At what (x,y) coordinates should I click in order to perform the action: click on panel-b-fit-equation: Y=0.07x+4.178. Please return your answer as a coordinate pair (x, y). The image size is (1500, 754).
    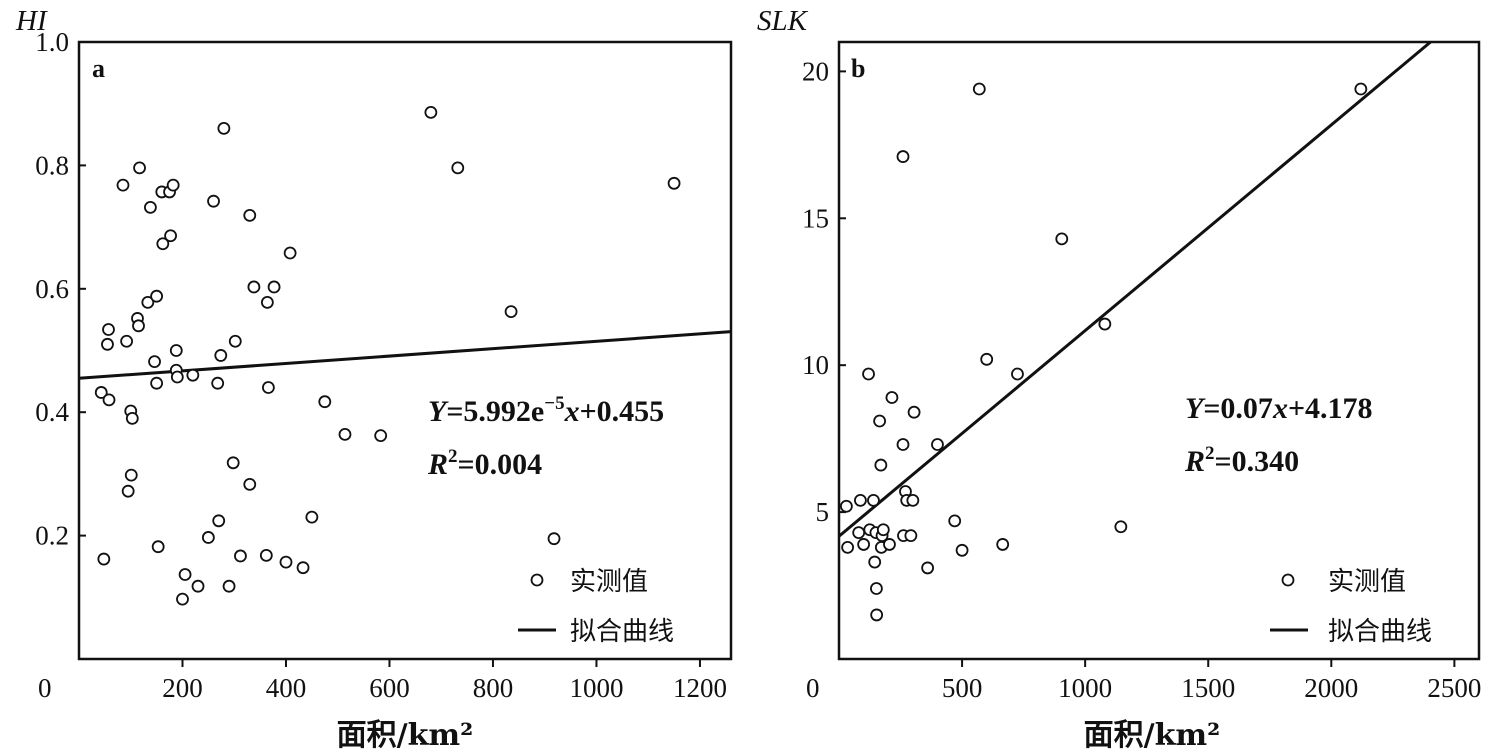
    Looking at the image, I should click on (1279, 408).